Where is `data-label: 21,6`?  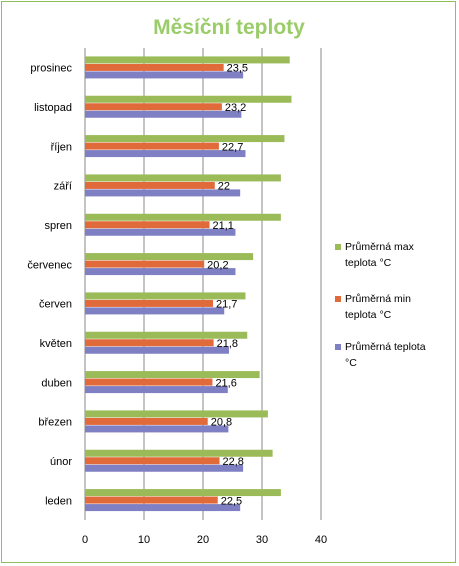 data-label: 21,6 is located at coordinates (225, 383).